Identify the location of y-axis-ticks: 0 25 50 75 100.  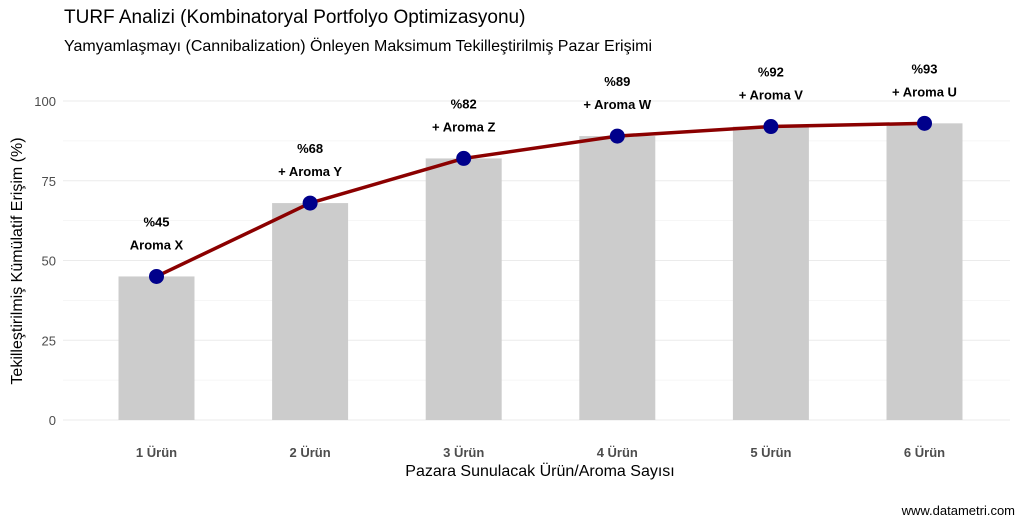
(45, 261).